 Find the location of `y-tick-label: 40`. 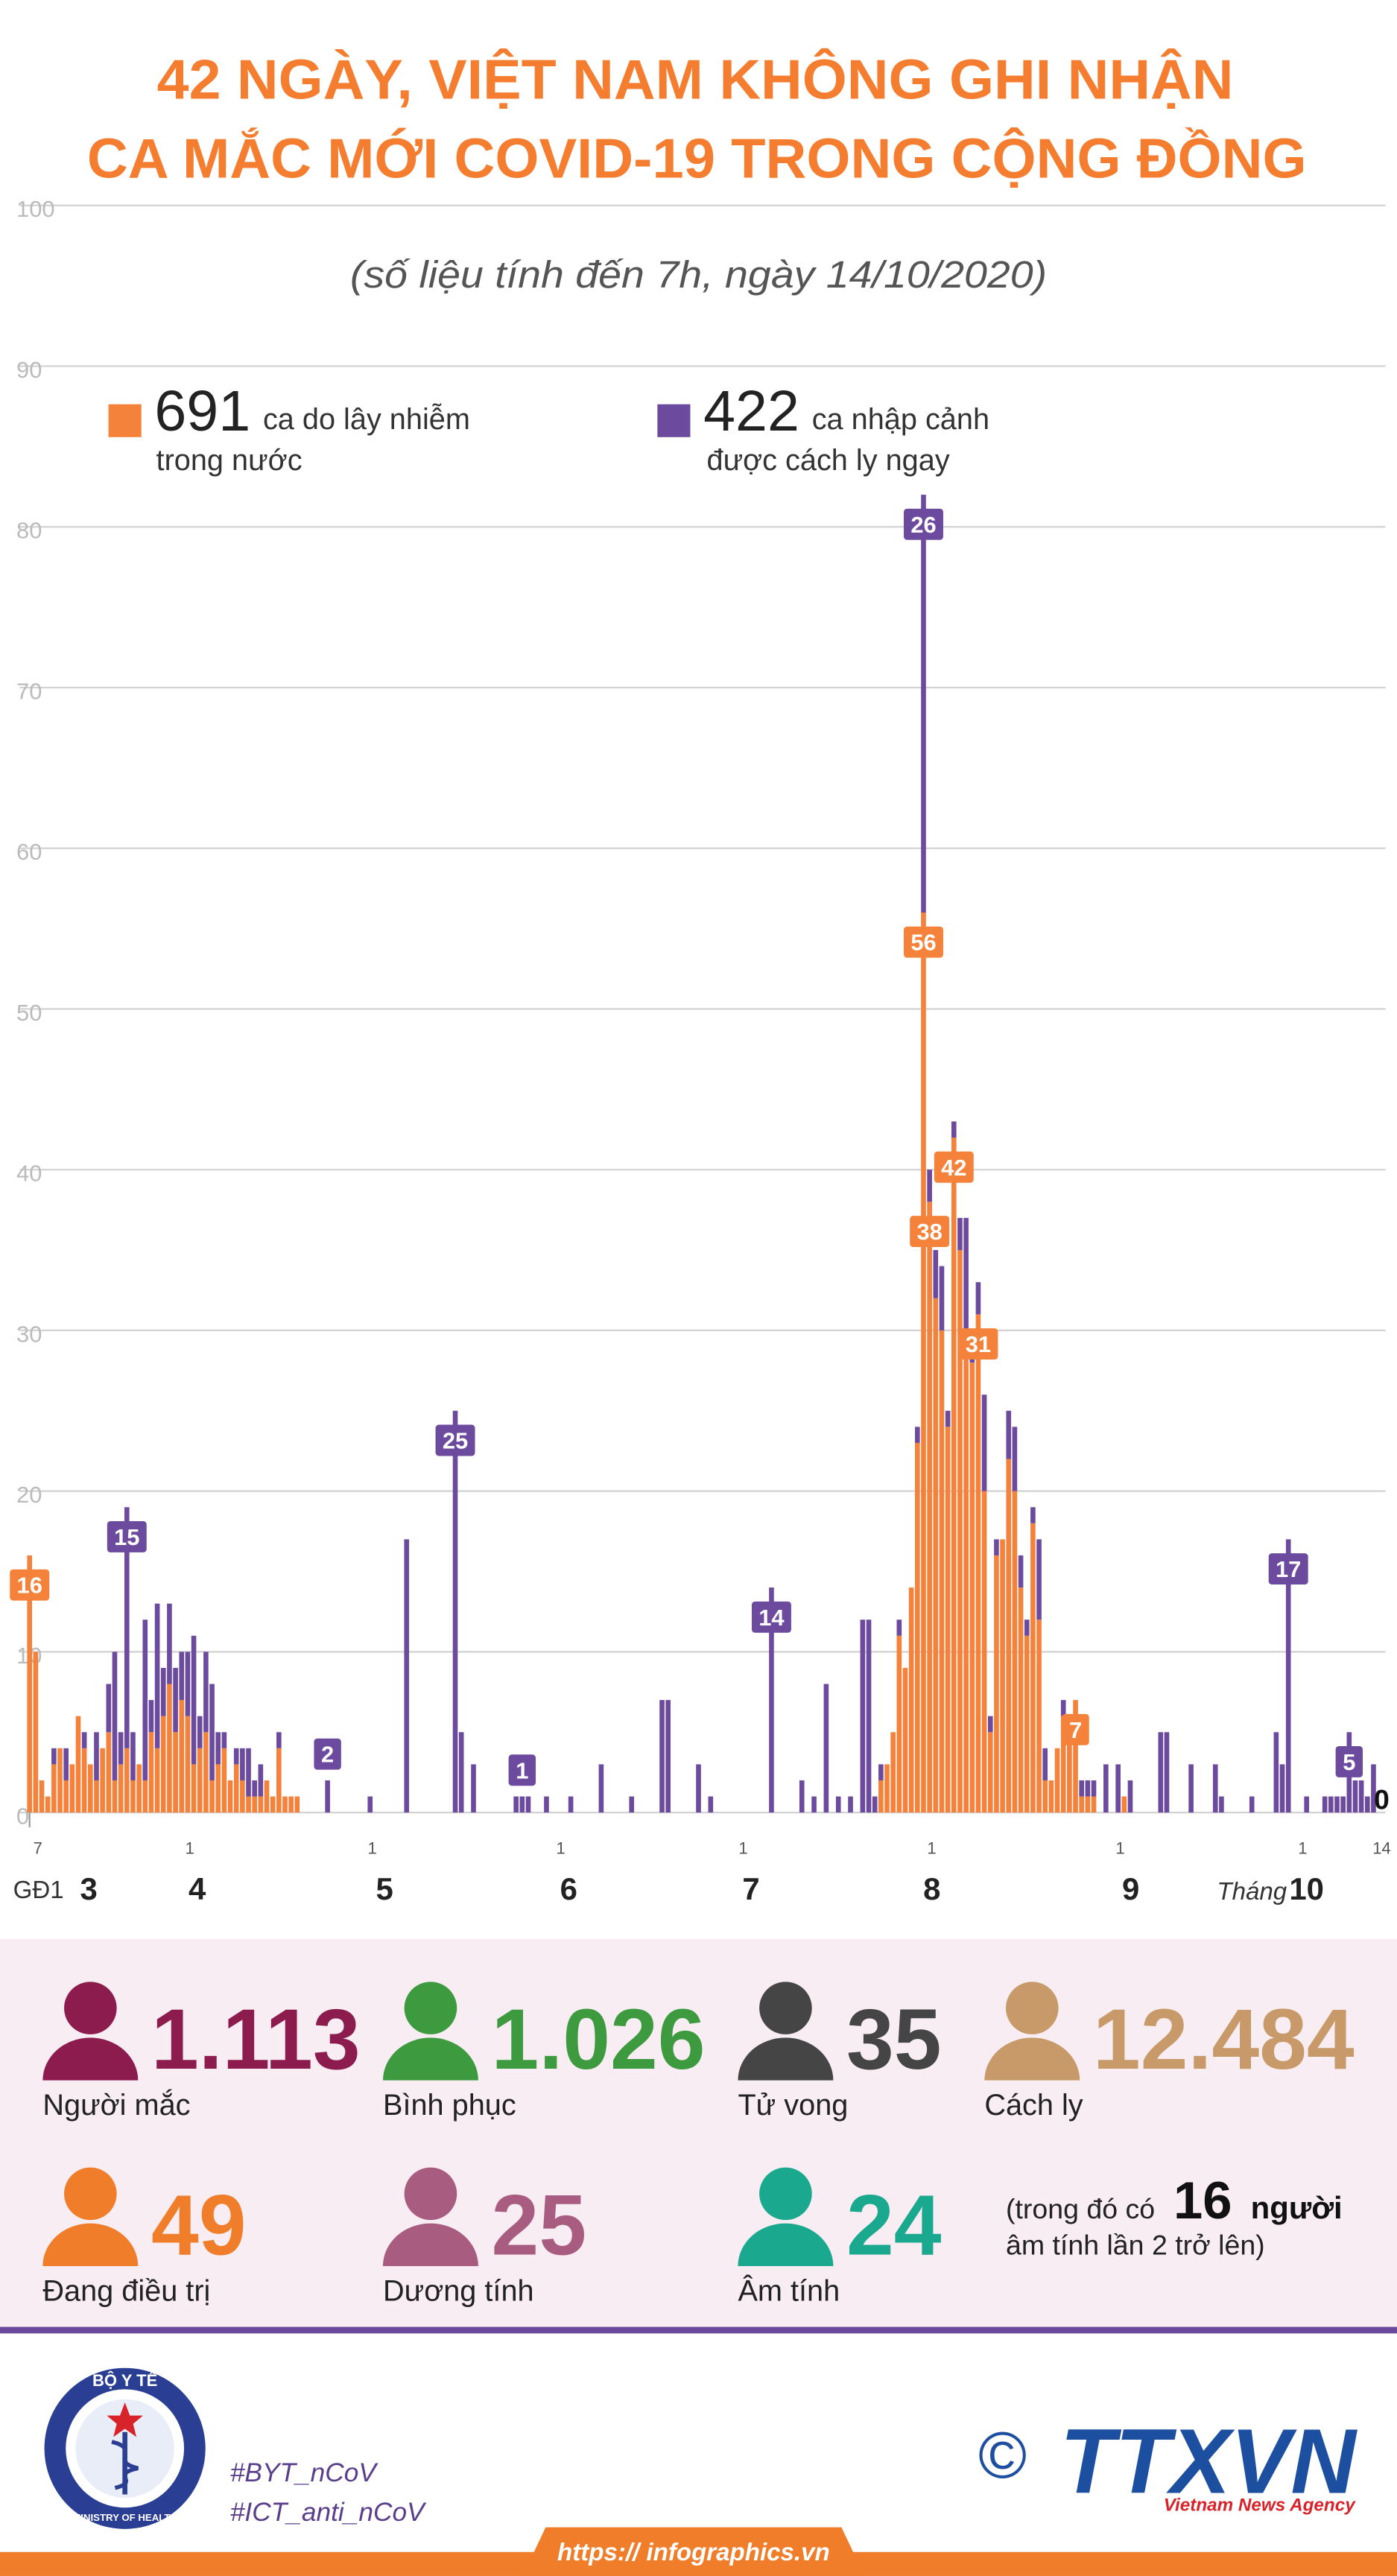

y-tick-label: 40 is located at coordinates (29, 1174).